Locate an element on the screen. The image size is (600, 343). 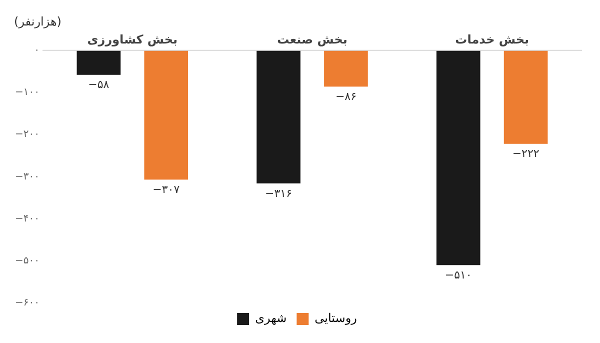
legend-label: شهری is located at coordinates (271, 318).